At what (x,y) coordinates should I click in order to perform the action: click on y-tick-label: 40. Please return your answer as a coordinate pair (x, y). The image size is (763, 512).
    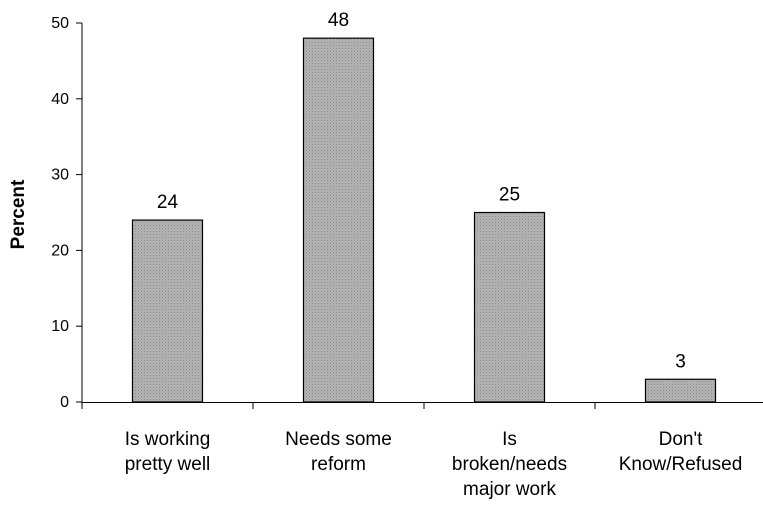
    Looking at the image, I should click on (60, 99).